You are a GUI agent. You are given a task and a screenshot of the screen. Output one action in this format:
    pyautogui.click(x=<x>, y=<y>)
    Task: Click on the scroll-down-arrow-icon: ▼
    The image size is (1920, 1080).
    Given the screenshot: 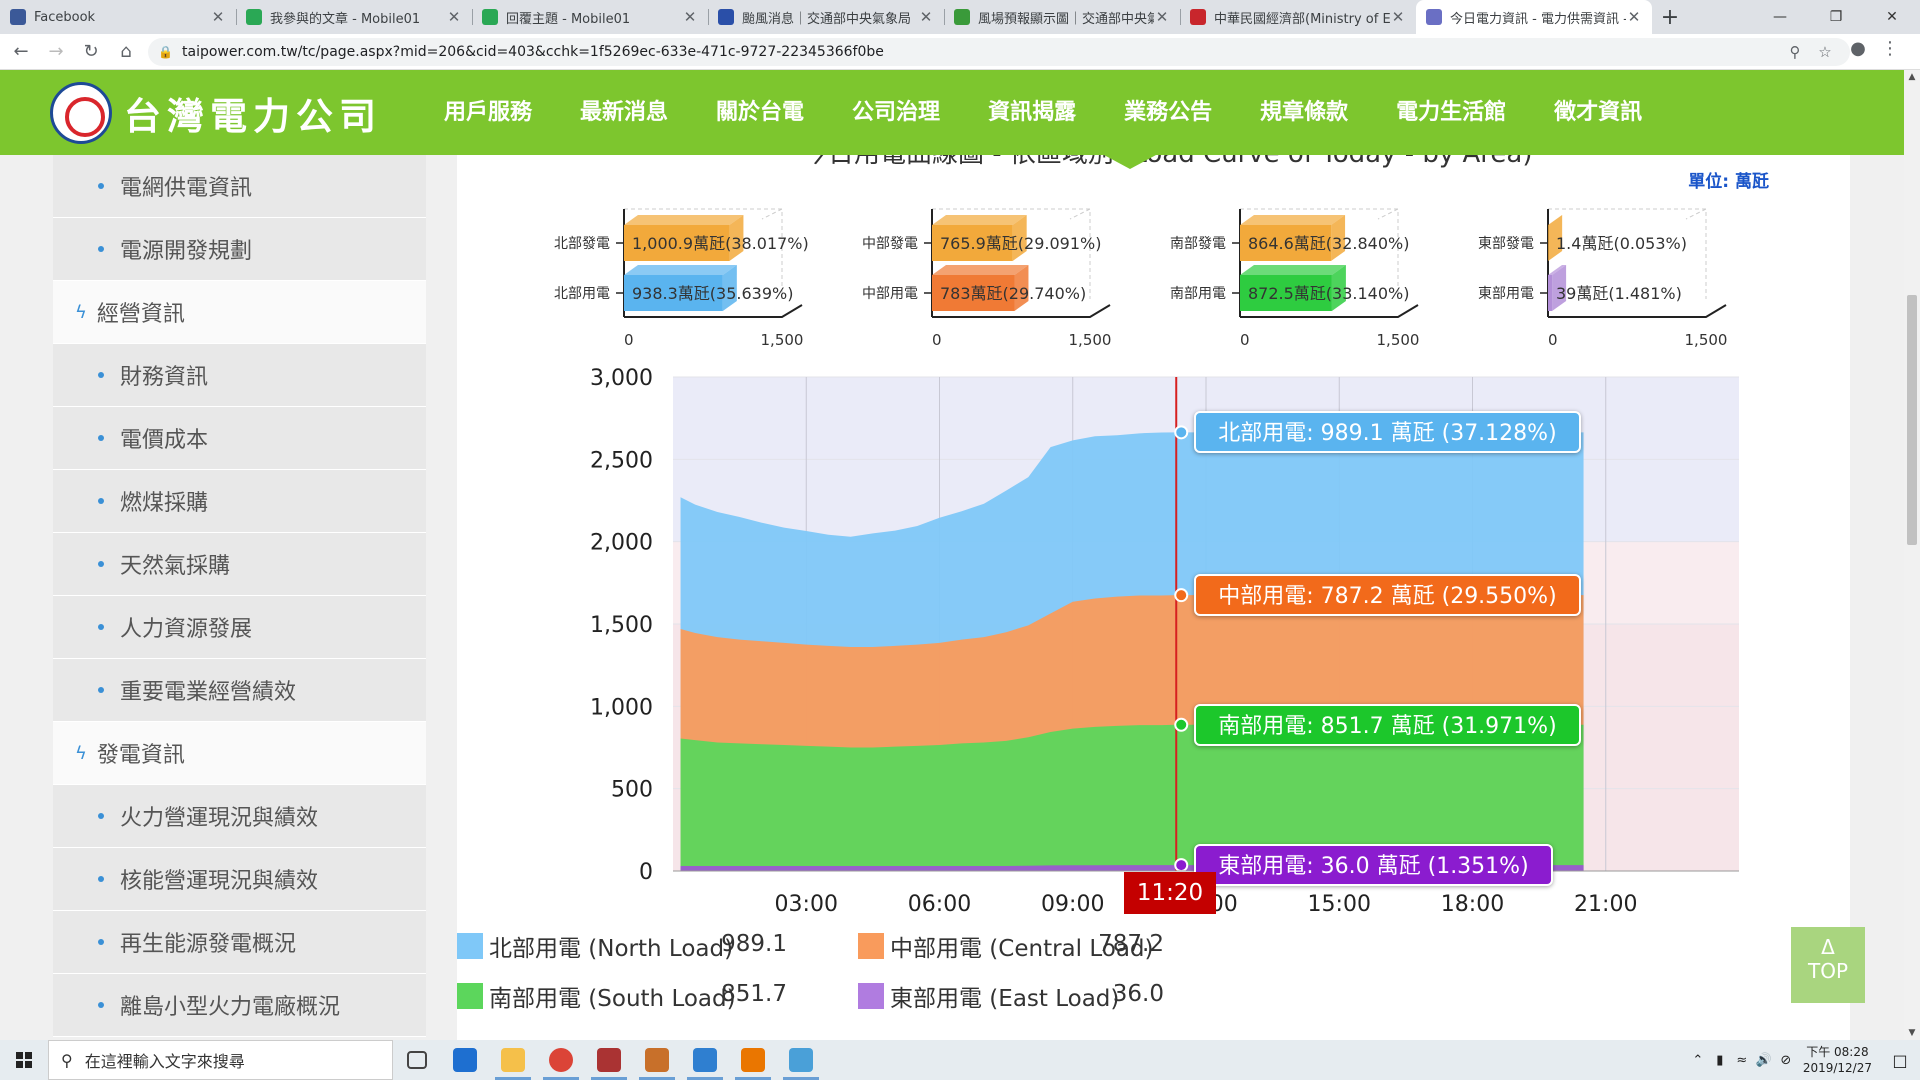 What is the action you would take?
    pyautogui.click(x=1912, y=1033)
    